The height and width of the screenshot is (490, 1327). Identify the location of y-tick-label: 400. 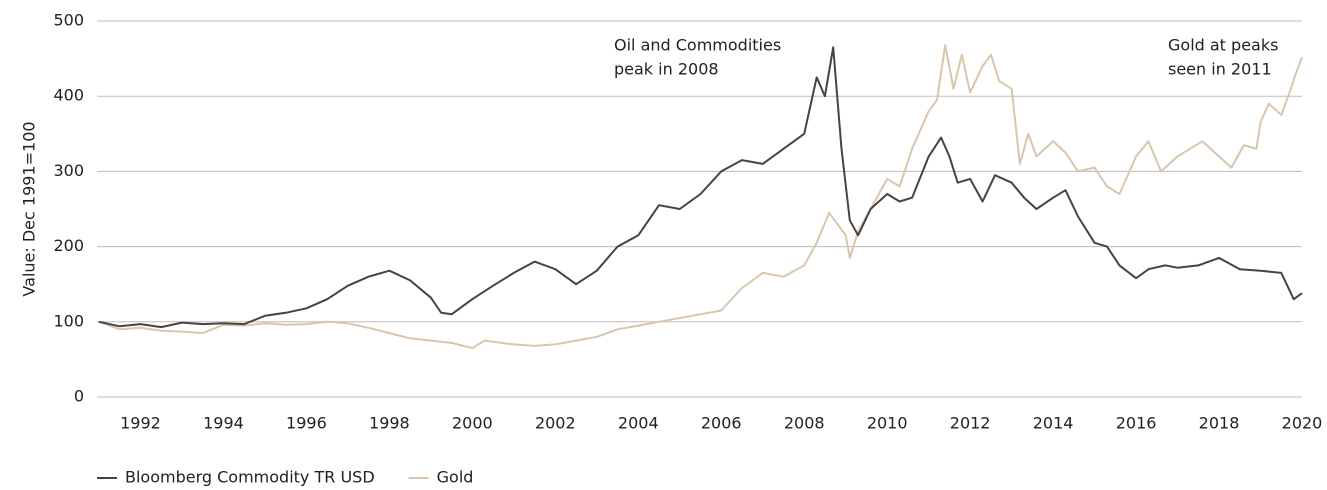
(68, 95).